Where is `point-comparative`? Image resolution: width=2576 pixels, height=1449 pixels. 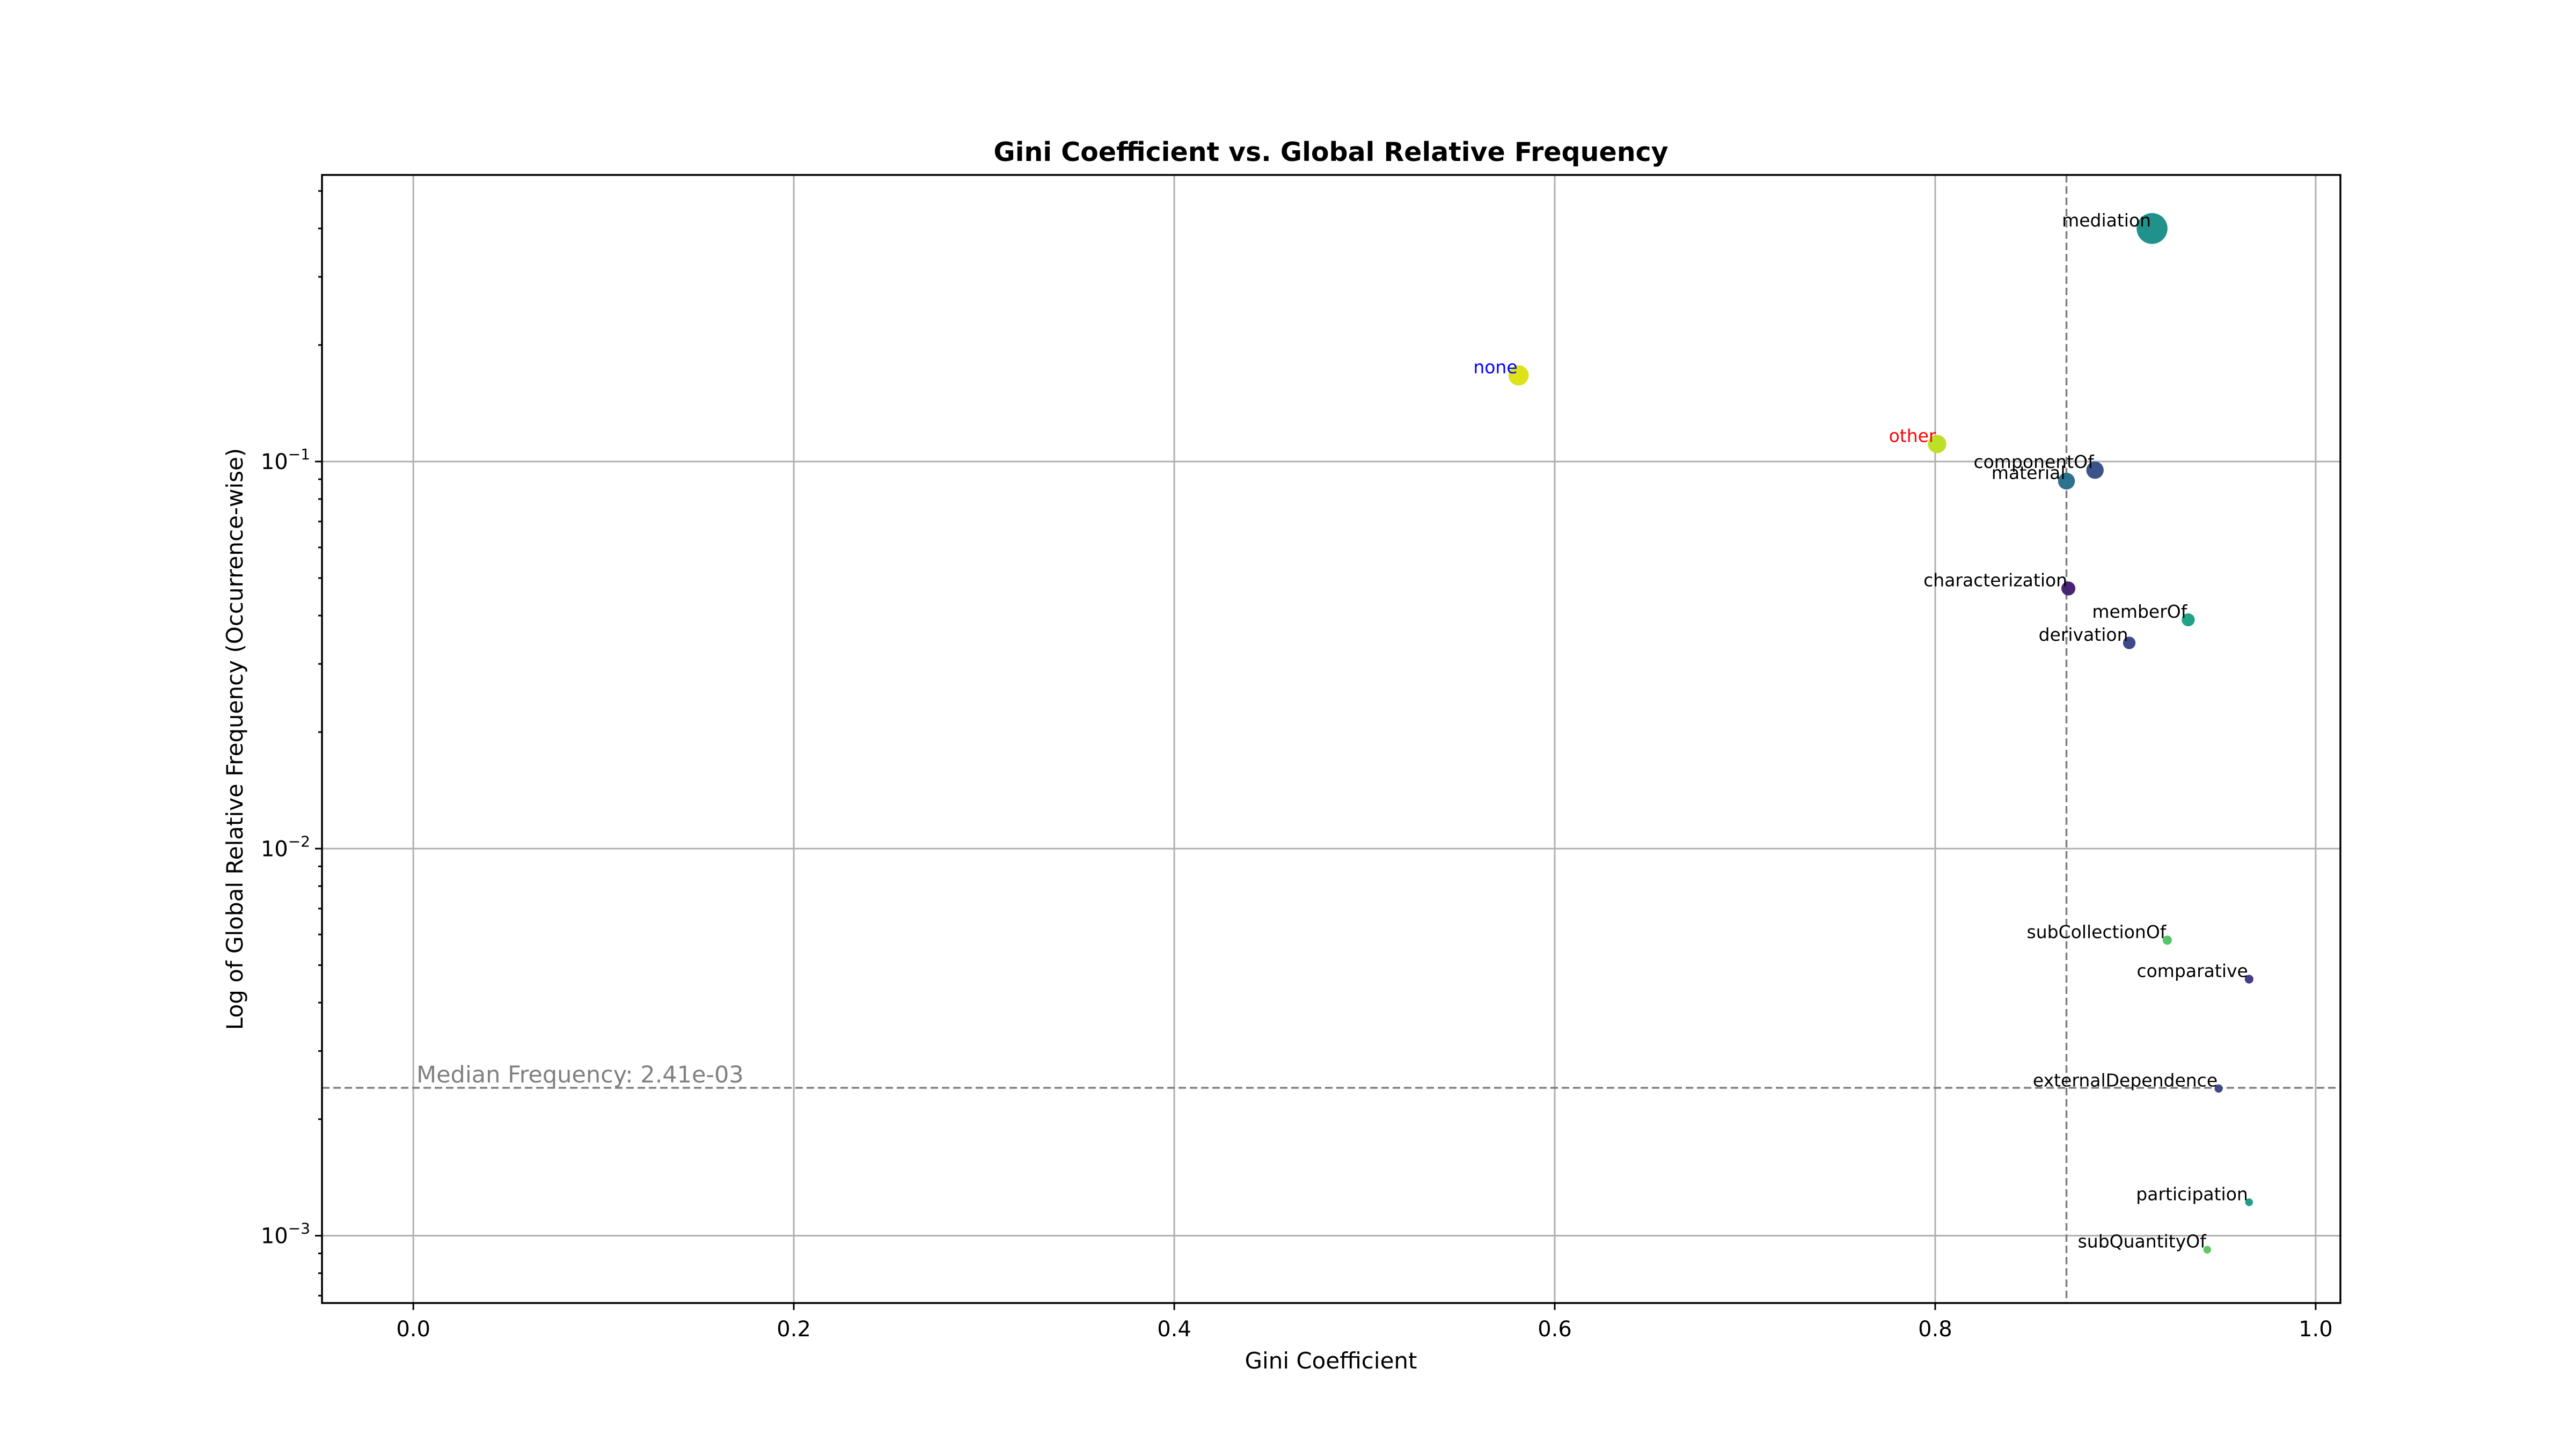 point-comparative is located at coordinates (2248, 979).